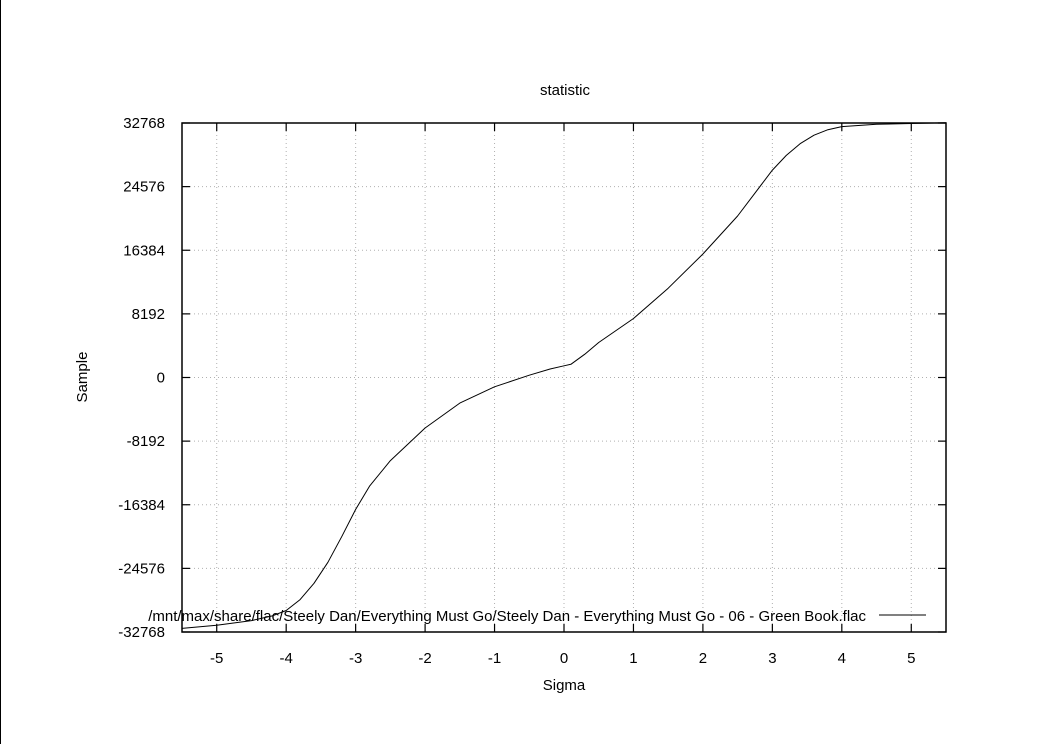  I want to click on x-axis-label: Sigma, so click(564, 685).